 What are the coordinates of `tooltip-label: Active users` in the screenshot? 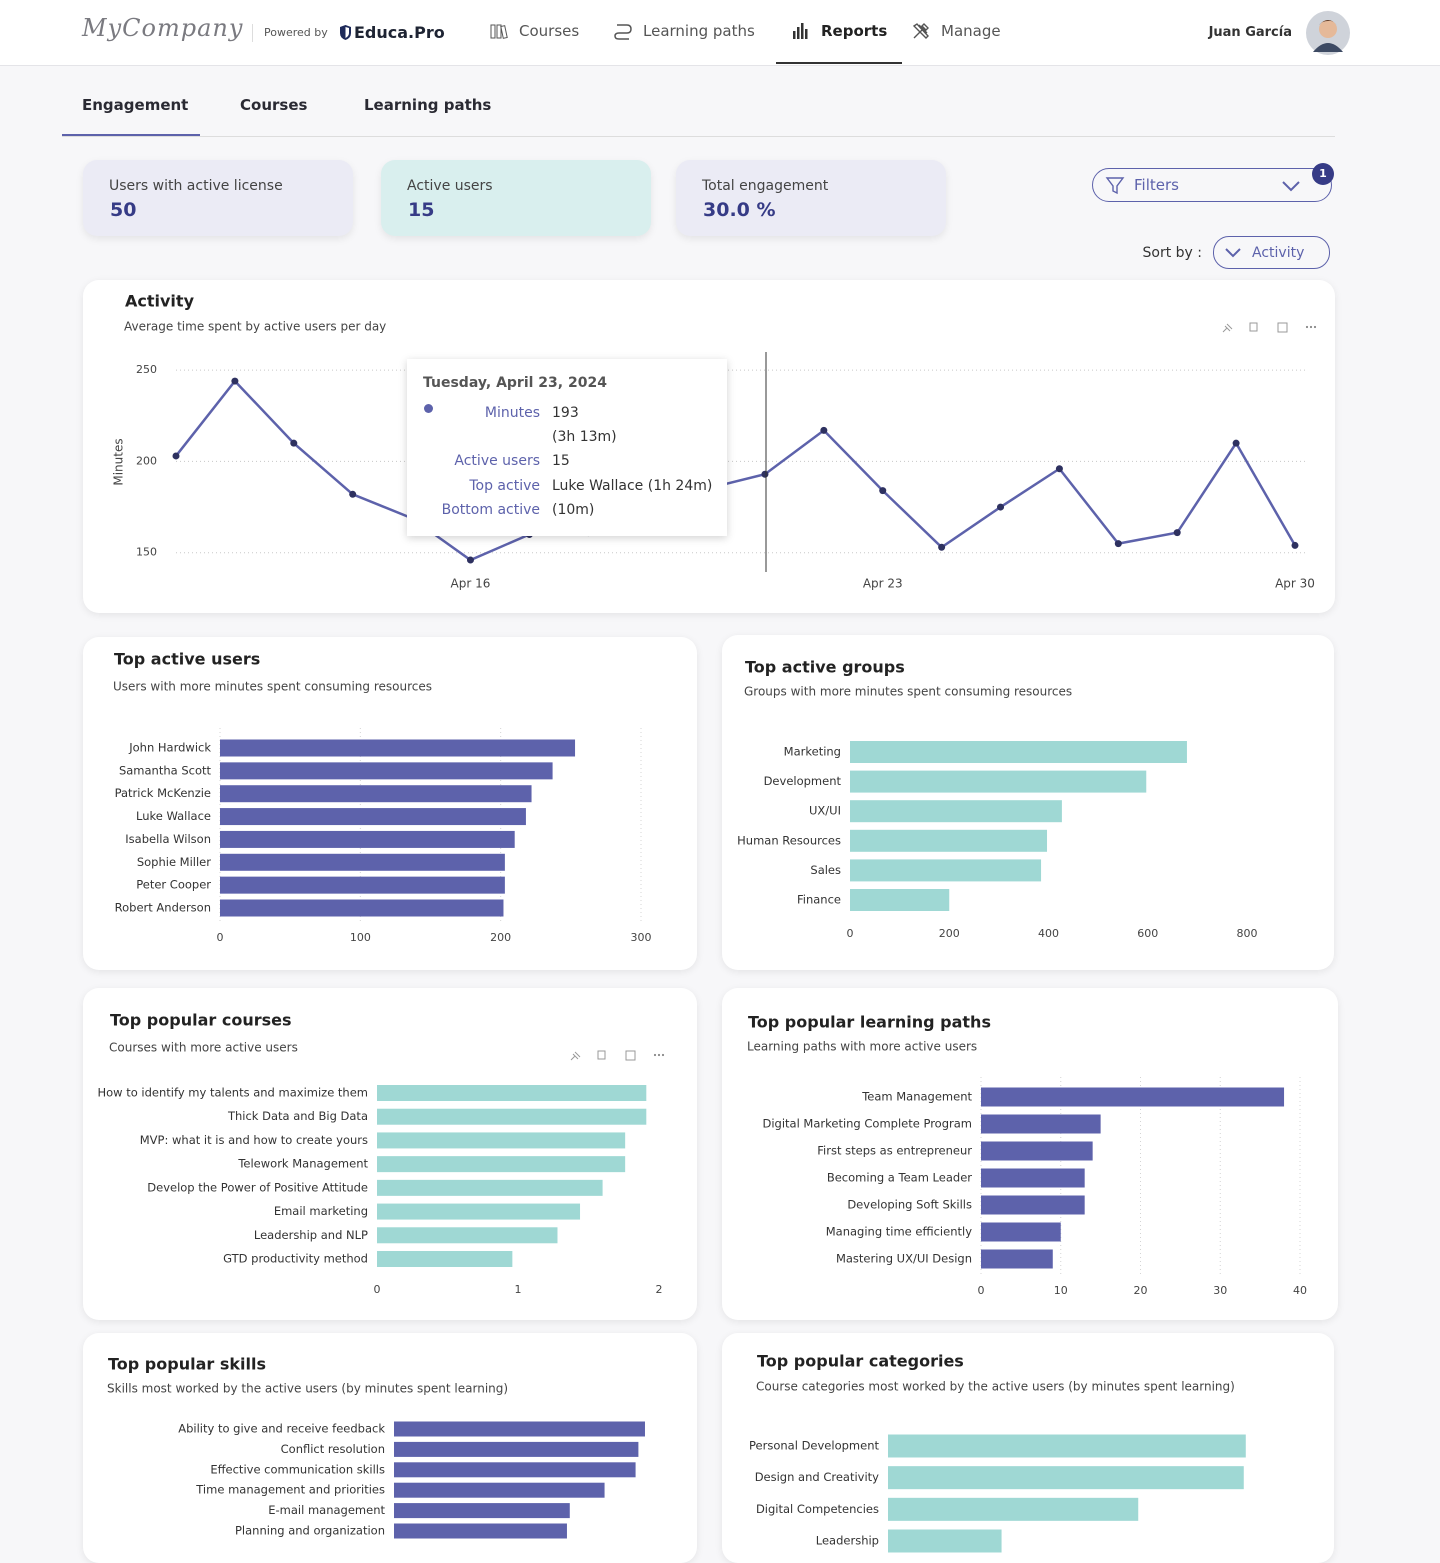 It's located at (497, 461).